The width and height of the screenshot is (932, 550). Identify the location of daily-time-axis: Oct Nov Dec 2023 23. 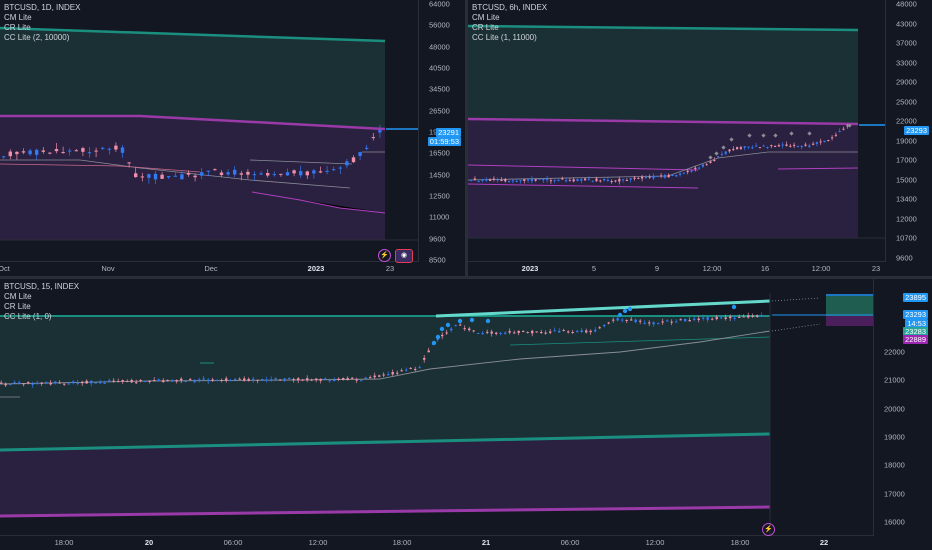
(209, 268).